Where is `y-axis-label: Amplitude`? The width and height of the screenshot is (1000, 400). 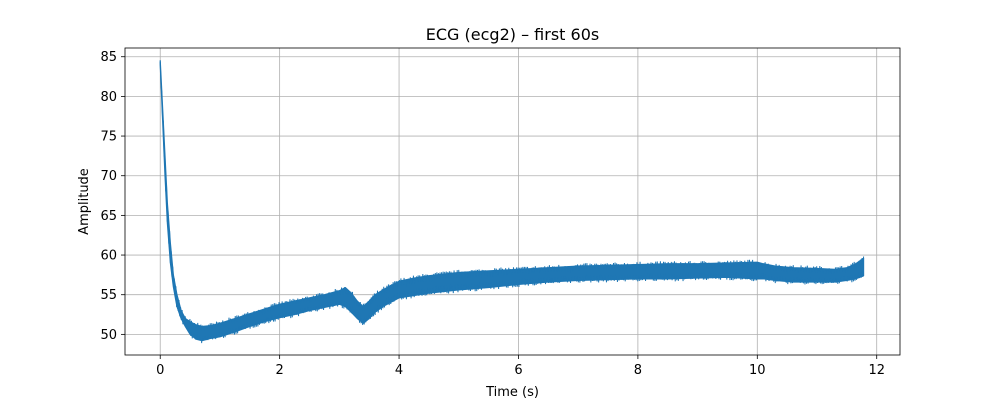
y-axis-label: Amplitude is located at coordinates (84, 201).